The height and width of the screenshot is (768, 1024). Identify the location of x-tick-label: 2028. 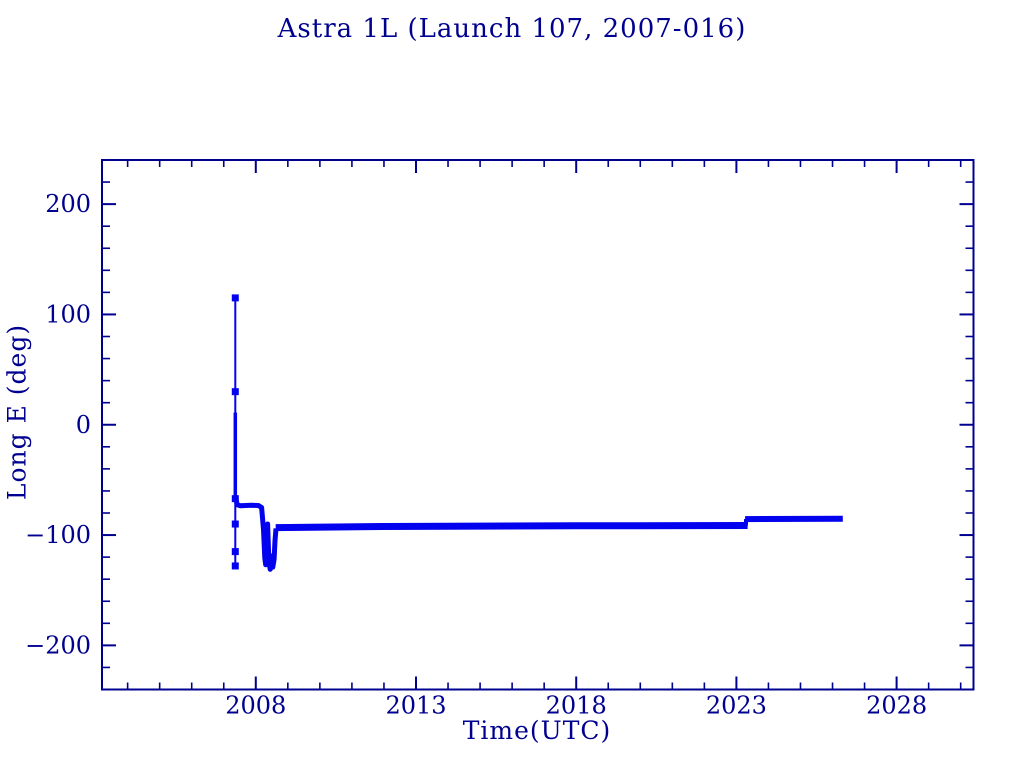
(896, 706).